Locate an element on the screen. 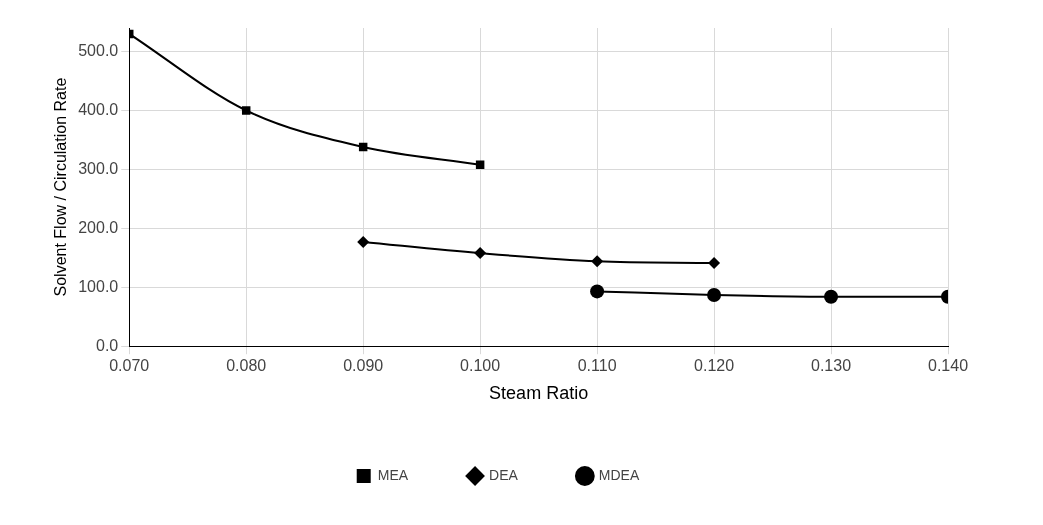 This screenshot has height=525, width=1043. y-tick-label: 200.0 is located at coordinates (98, 227).